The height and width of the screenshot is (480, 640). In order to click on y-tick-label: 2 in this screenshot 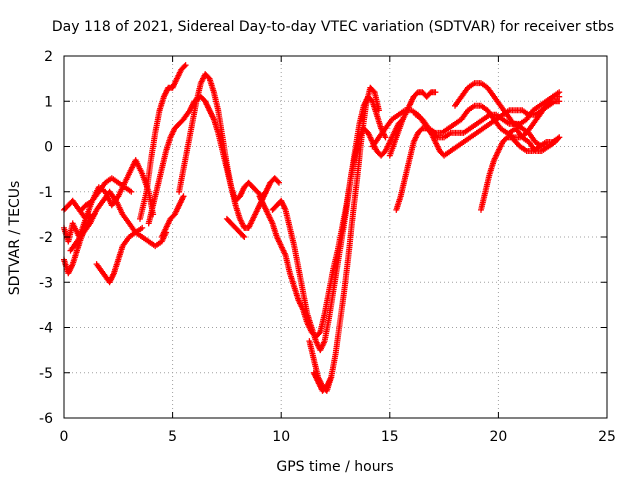, I will do `click(48, 57)`.